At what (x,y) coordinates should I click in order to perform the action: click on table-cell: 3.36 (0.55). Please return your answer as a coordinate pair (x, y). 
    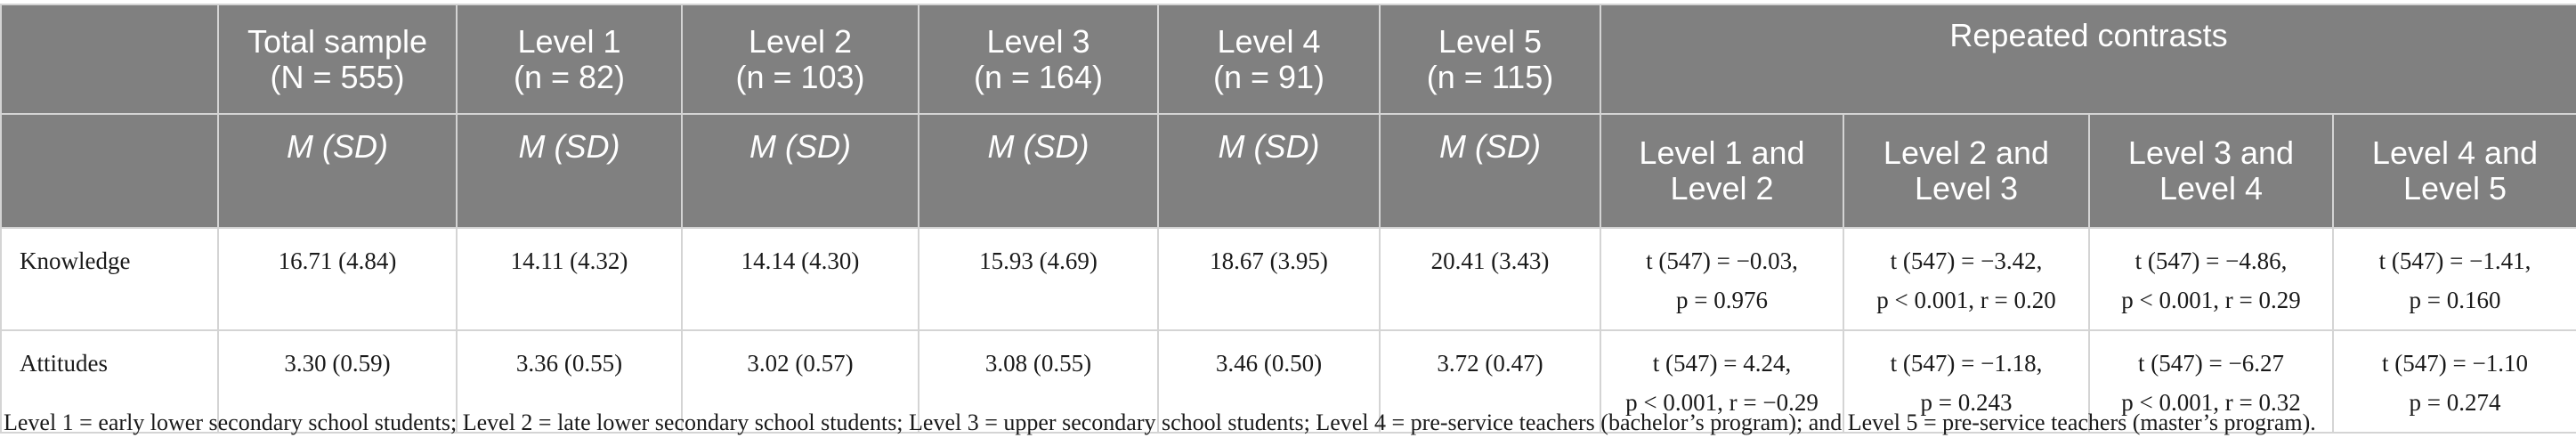
    Looking at the image, I should click on (570, 381).